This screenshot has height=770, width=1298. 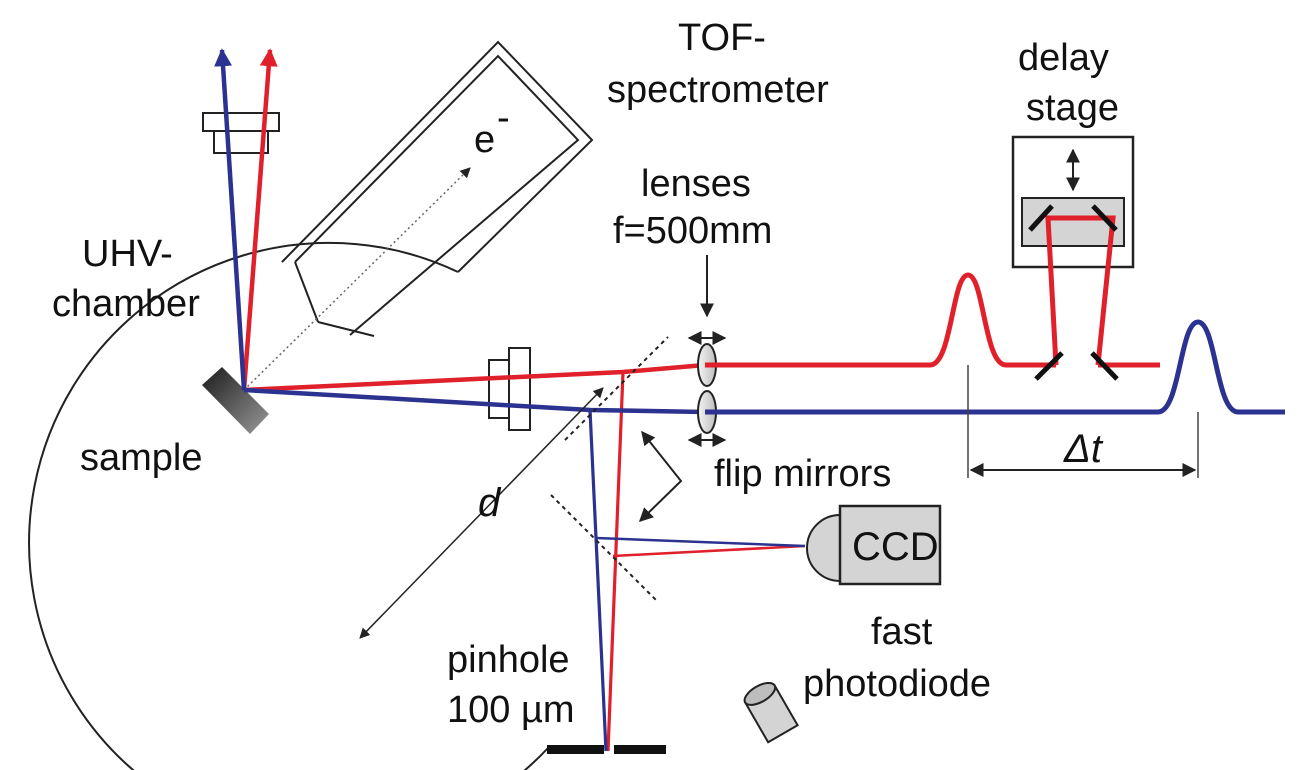 I want to click on electron-label: e, so click(x=484, y=140).